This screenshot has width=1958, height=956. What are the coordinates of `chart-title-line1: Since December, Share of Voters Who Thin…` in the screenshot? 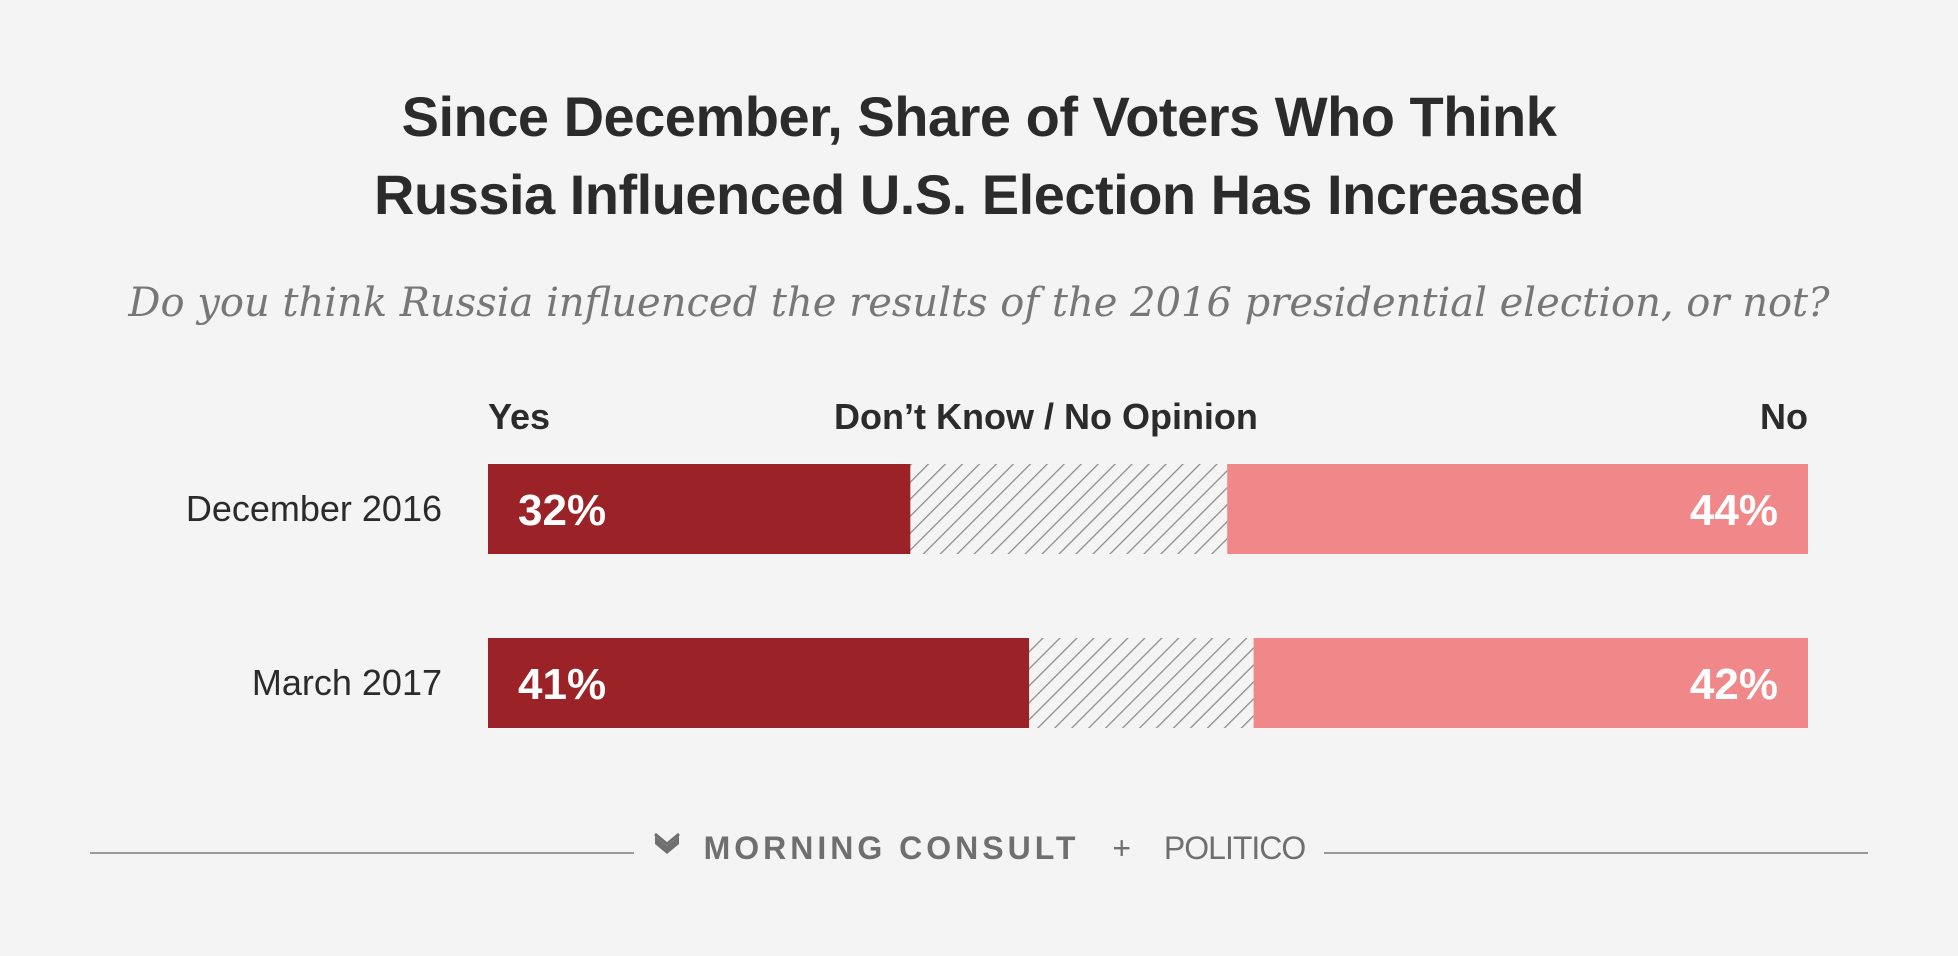 It's located at (979, 116).